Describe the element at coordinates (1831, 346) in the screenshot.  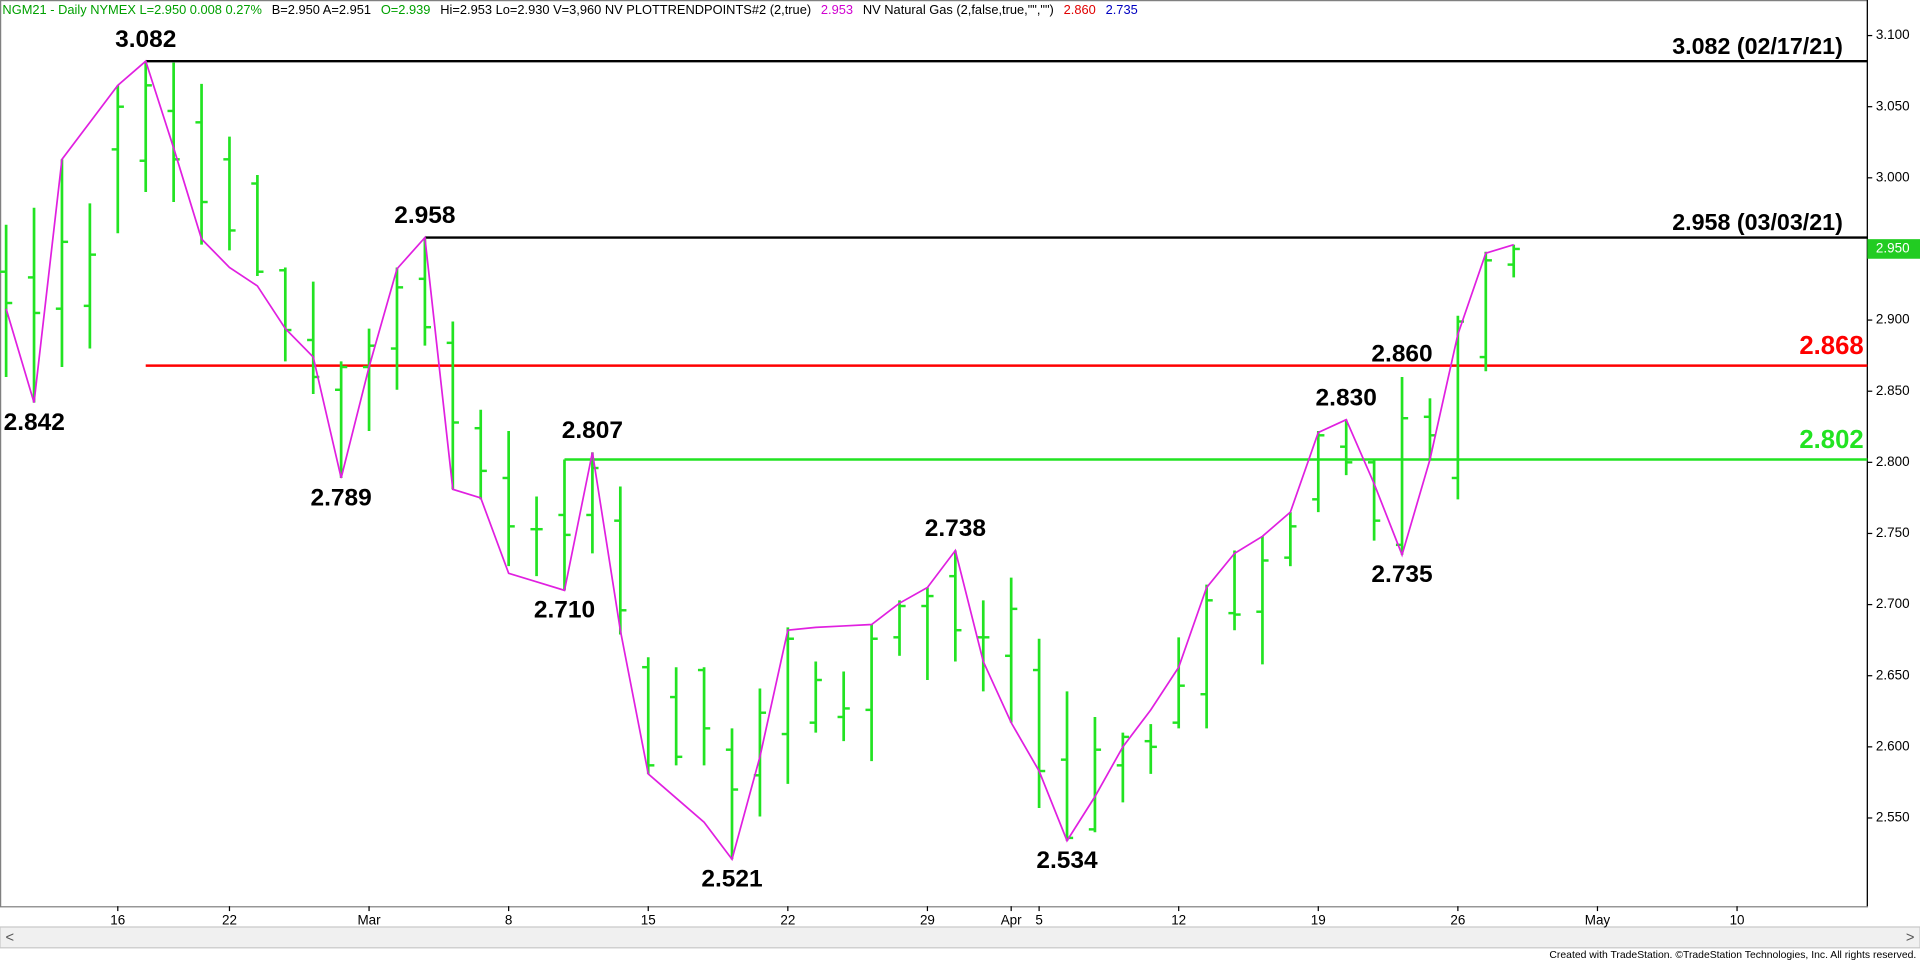
I see `level-label: 2.868` at that location.